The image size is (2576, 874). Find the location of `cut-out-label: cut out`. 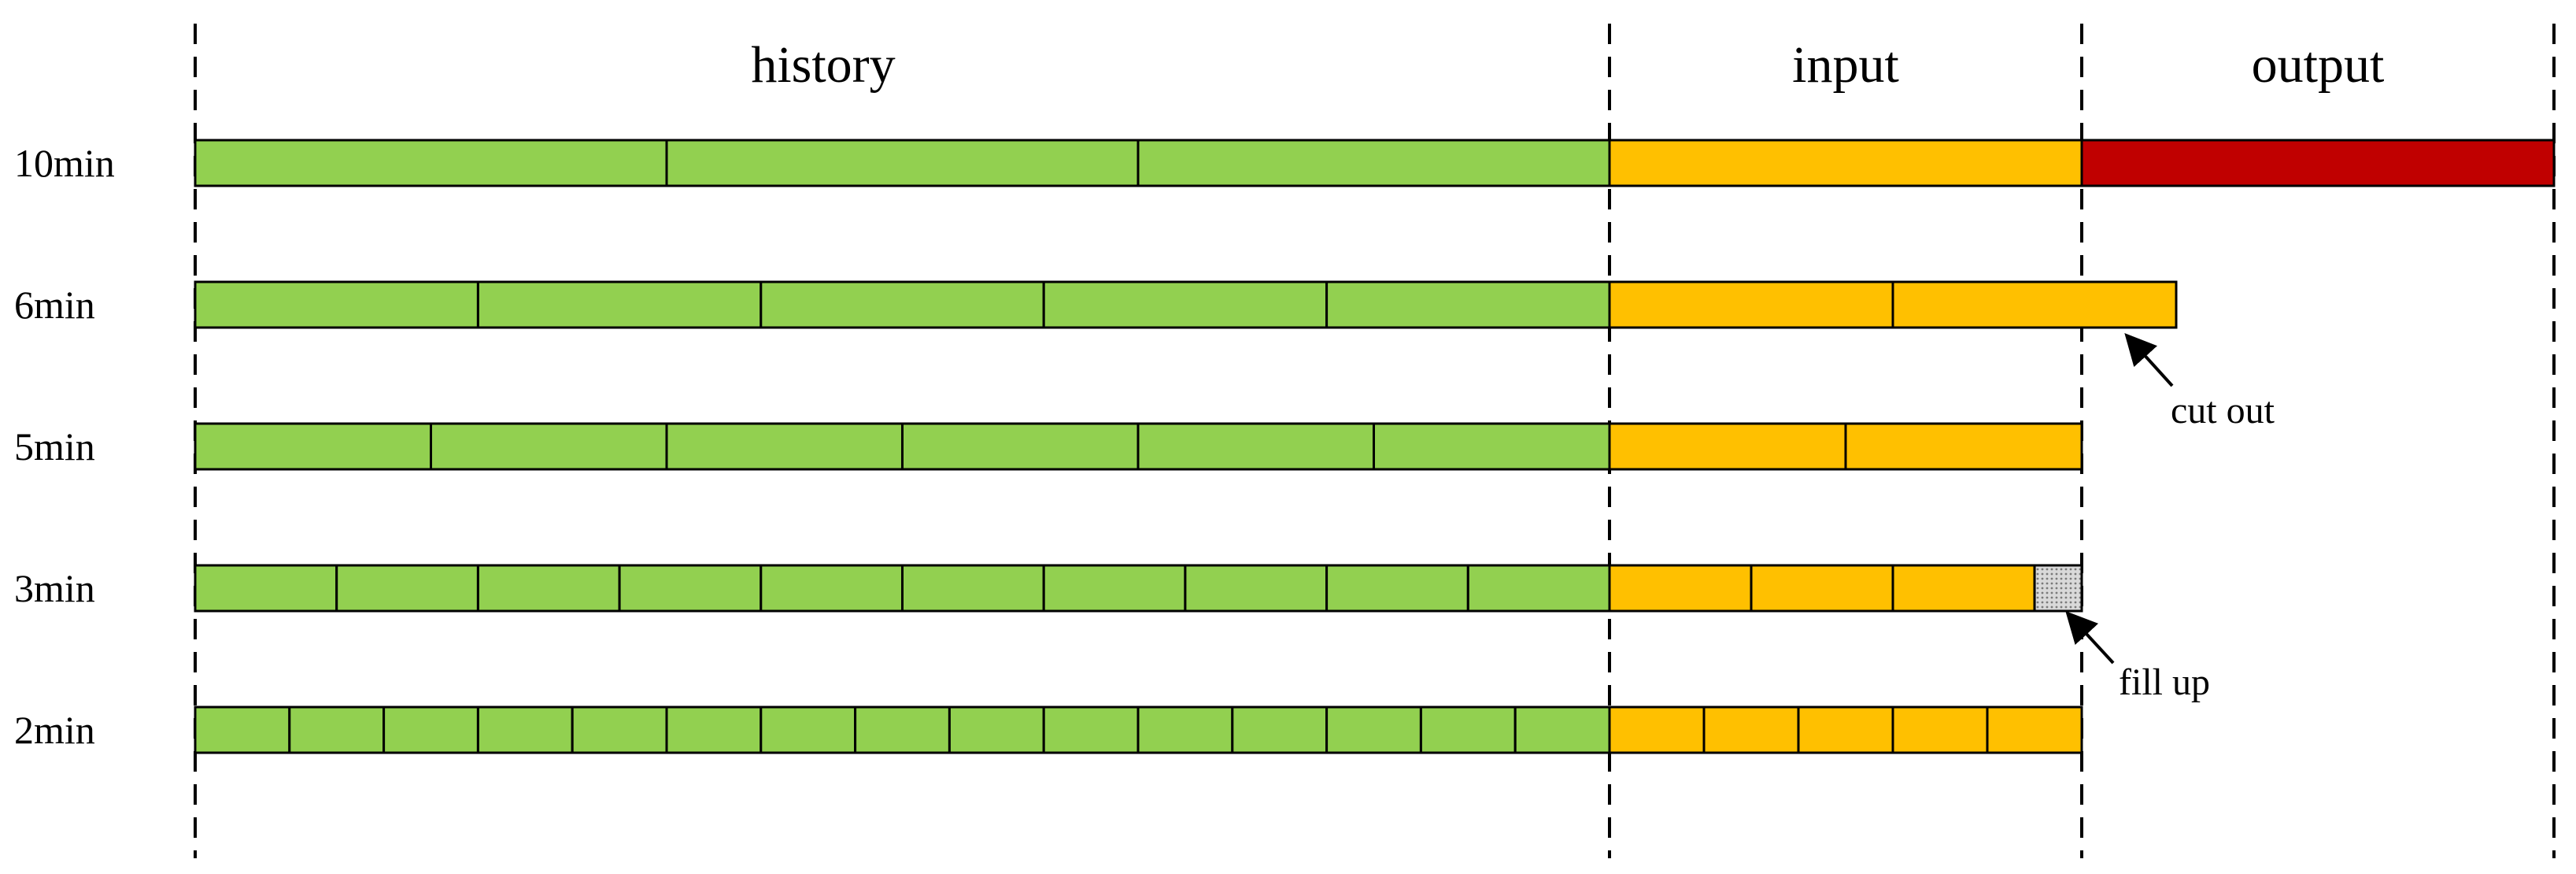

cut-out-label: cut out is located at coordinates (2223, 410).